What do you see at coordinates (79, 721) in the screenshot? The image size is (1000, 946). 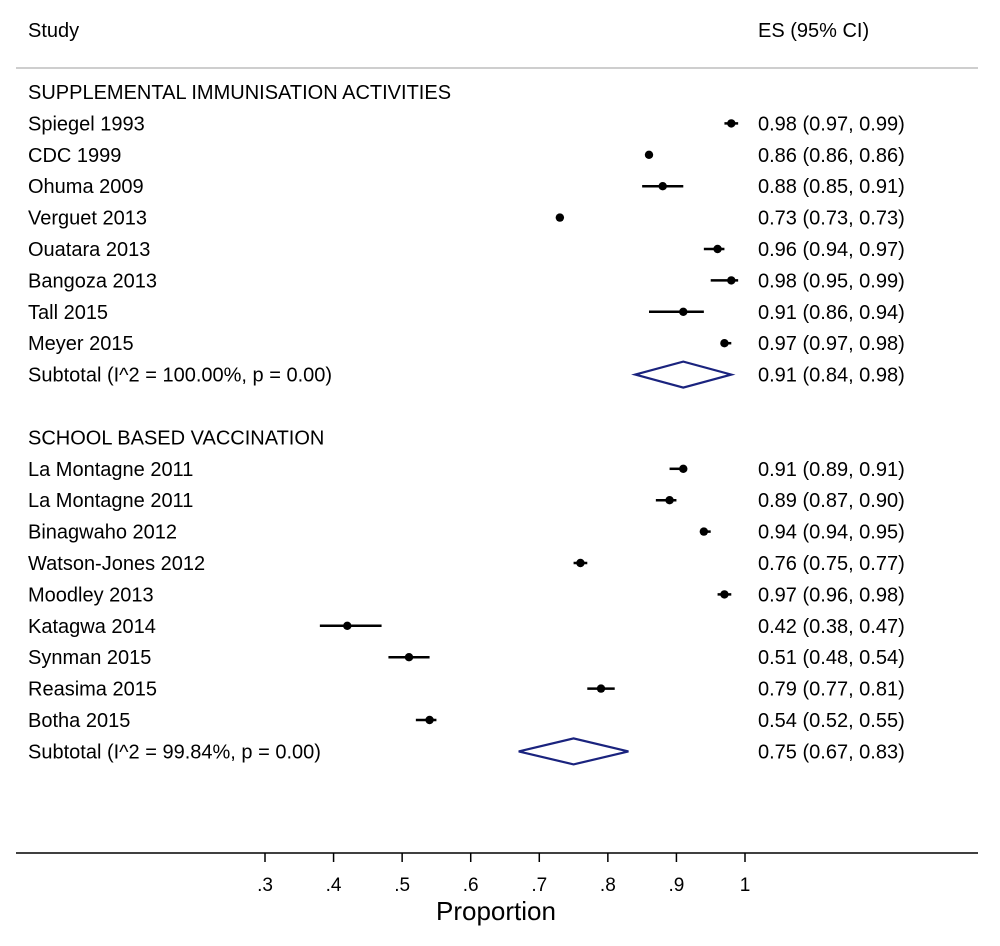 I see `study-name: Botha 2015` at bounding box center [79, 721].